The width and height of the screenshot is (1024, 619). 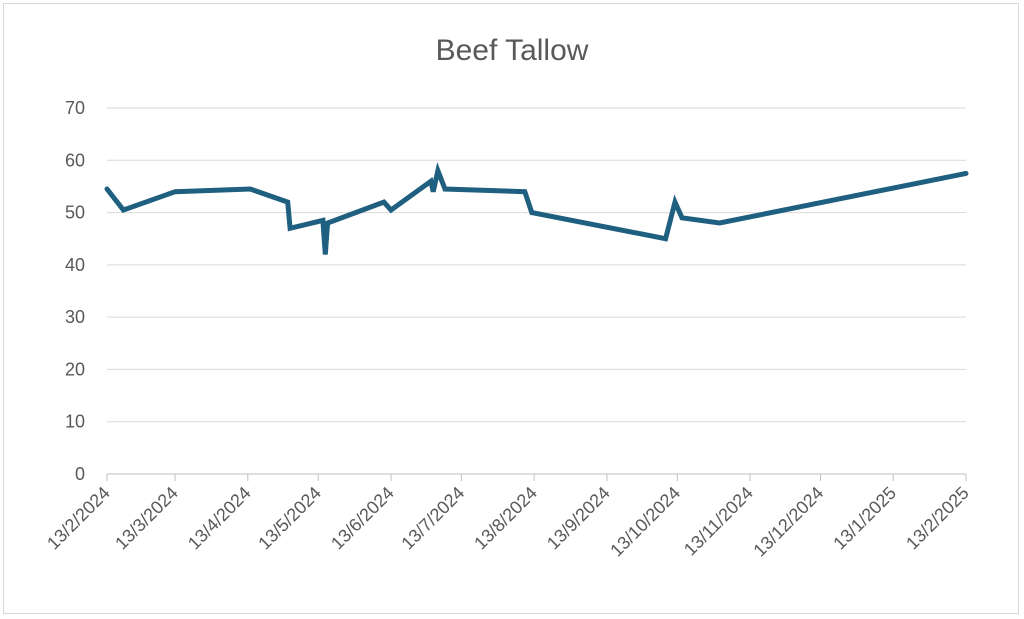 What do you see at coordinates (75, 108) in the screenshot?
I see `y-tick-label: 70` at bounding box center [75, 108].